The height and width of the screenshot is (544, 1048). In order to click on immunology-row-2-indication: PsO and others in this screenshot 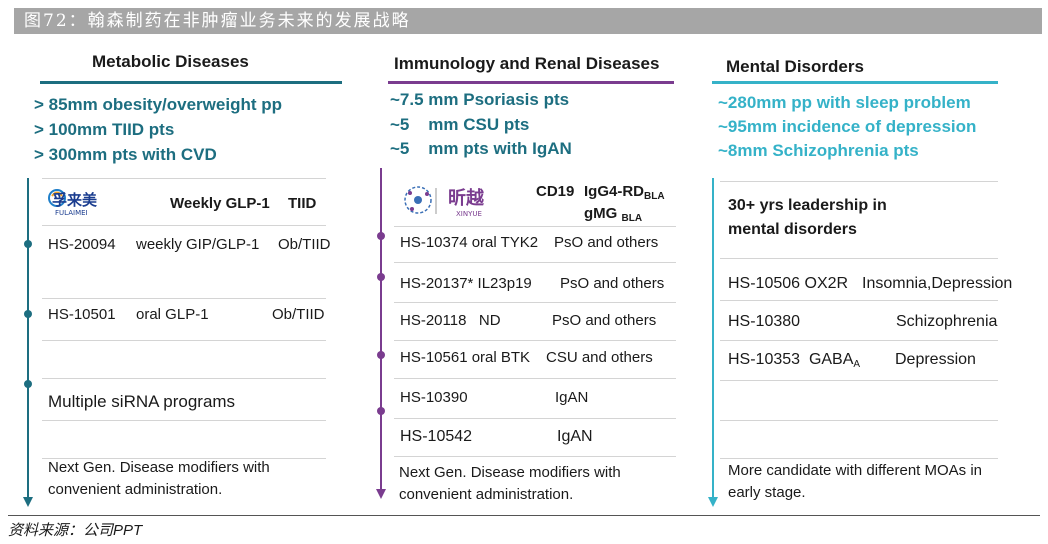, I will do `click(612, 283)`.